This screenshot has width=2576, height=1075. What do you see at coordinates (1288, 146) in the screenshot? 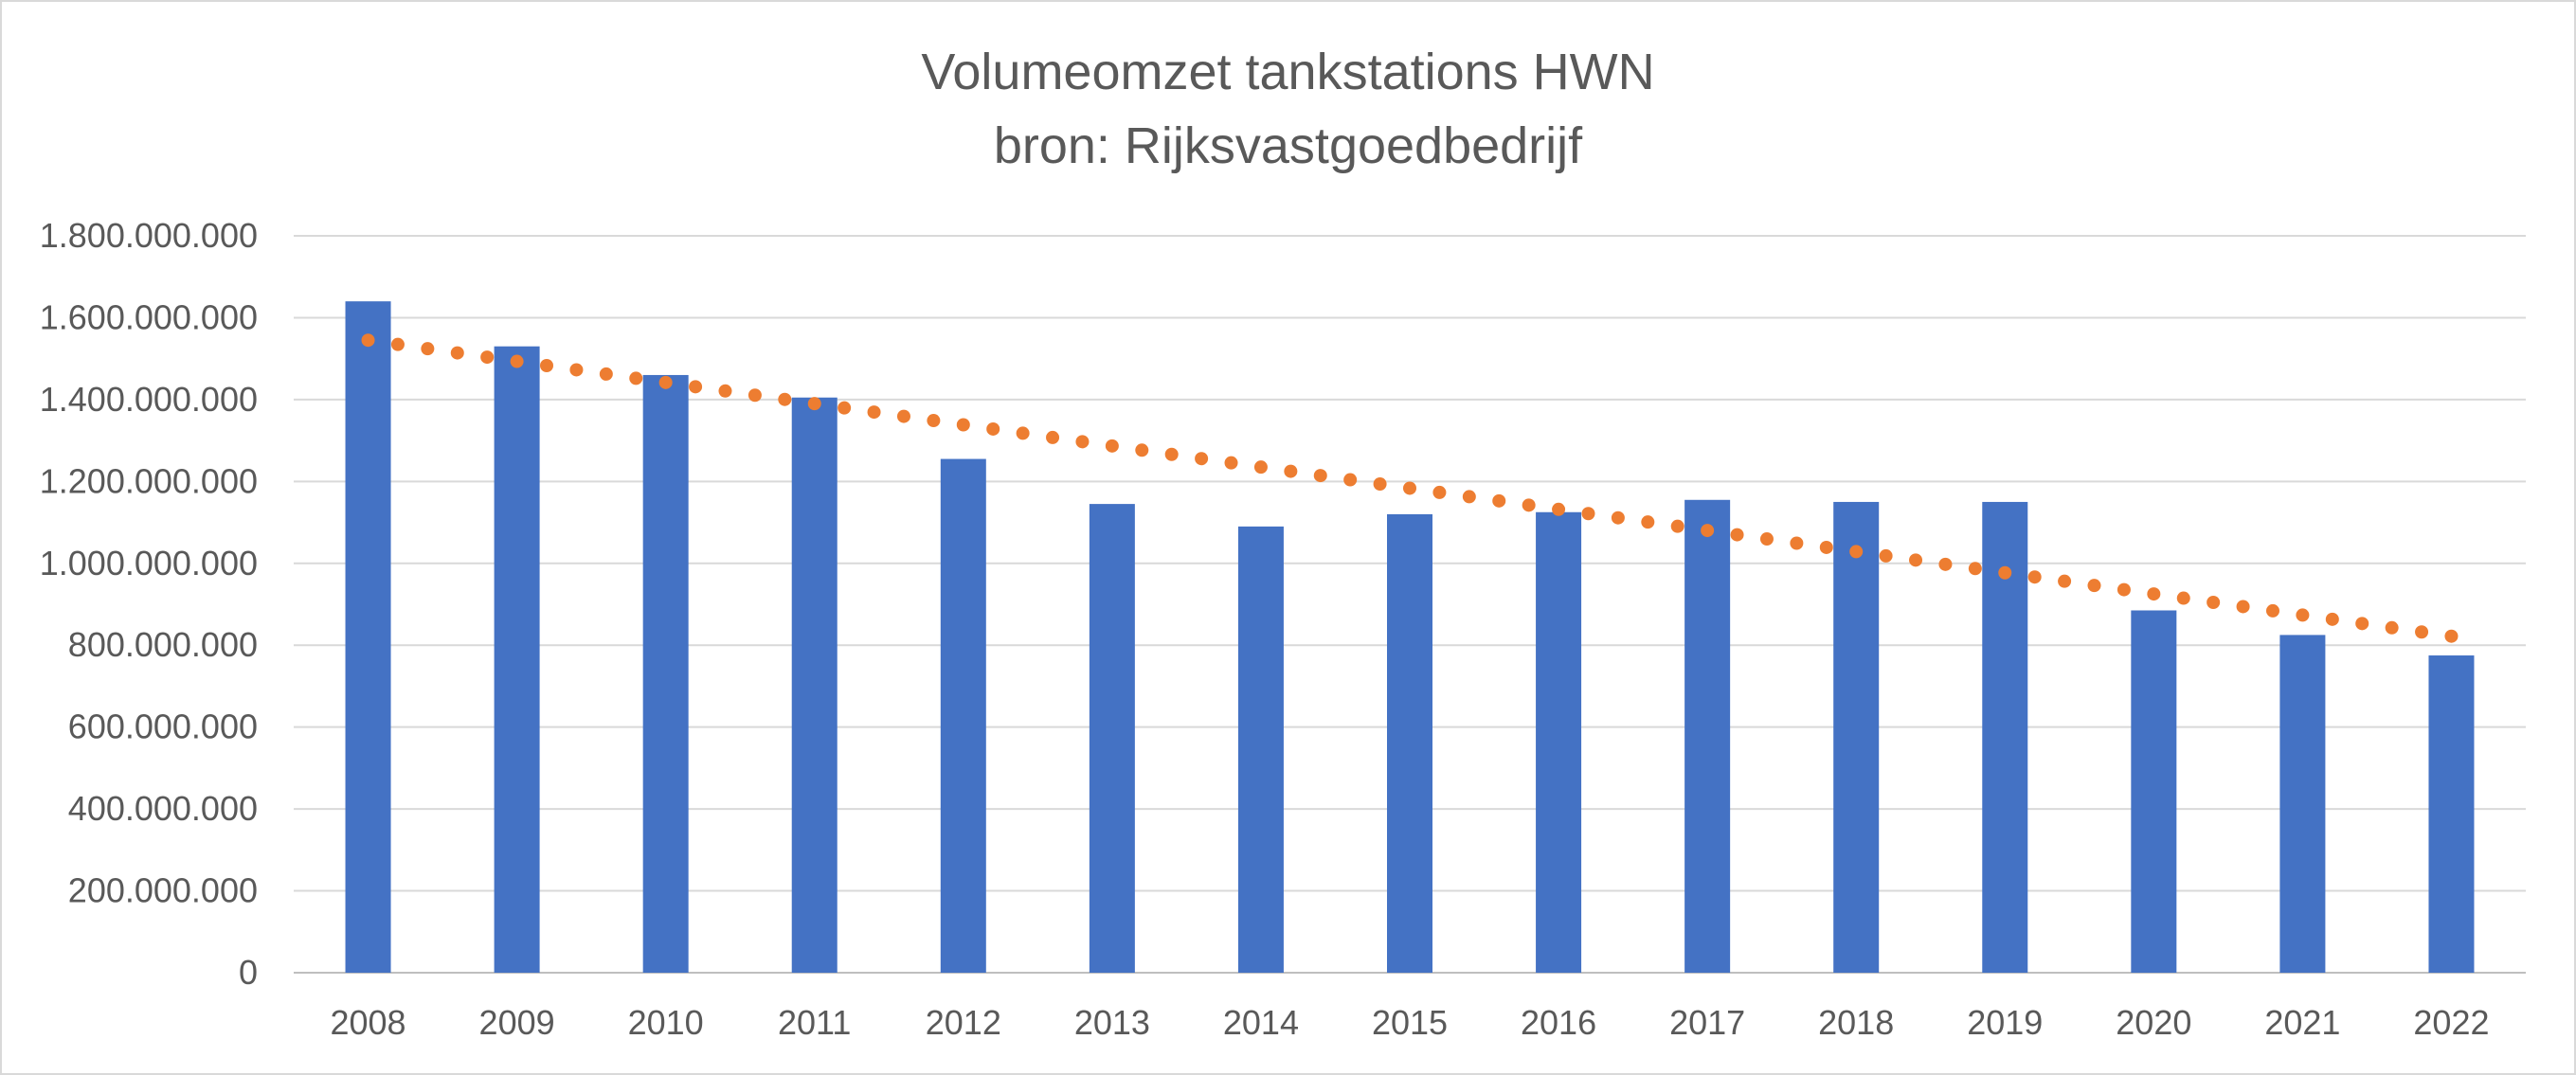
I see `chart-subtitle: bron: Rijksvastgoedbedrijf` at bounding box center [1288, 146].